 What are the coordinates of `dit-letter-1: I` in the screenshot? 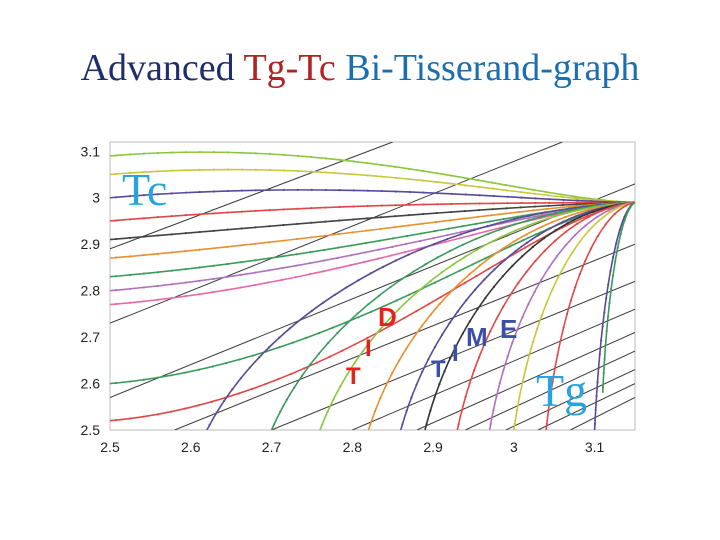 It's located at (368, 348).